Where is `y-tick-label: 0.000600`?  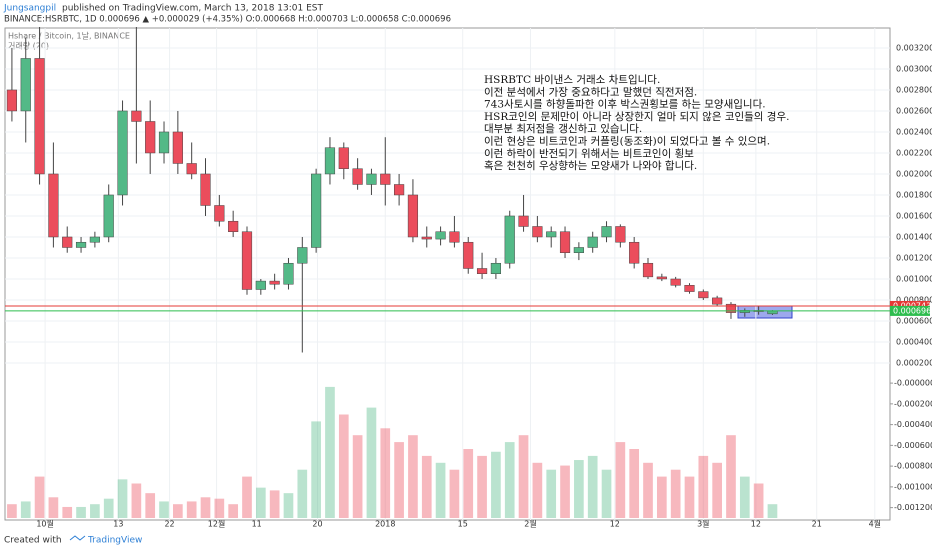
y-tick-label: 0.000600 is located at coordinates (914, 320).